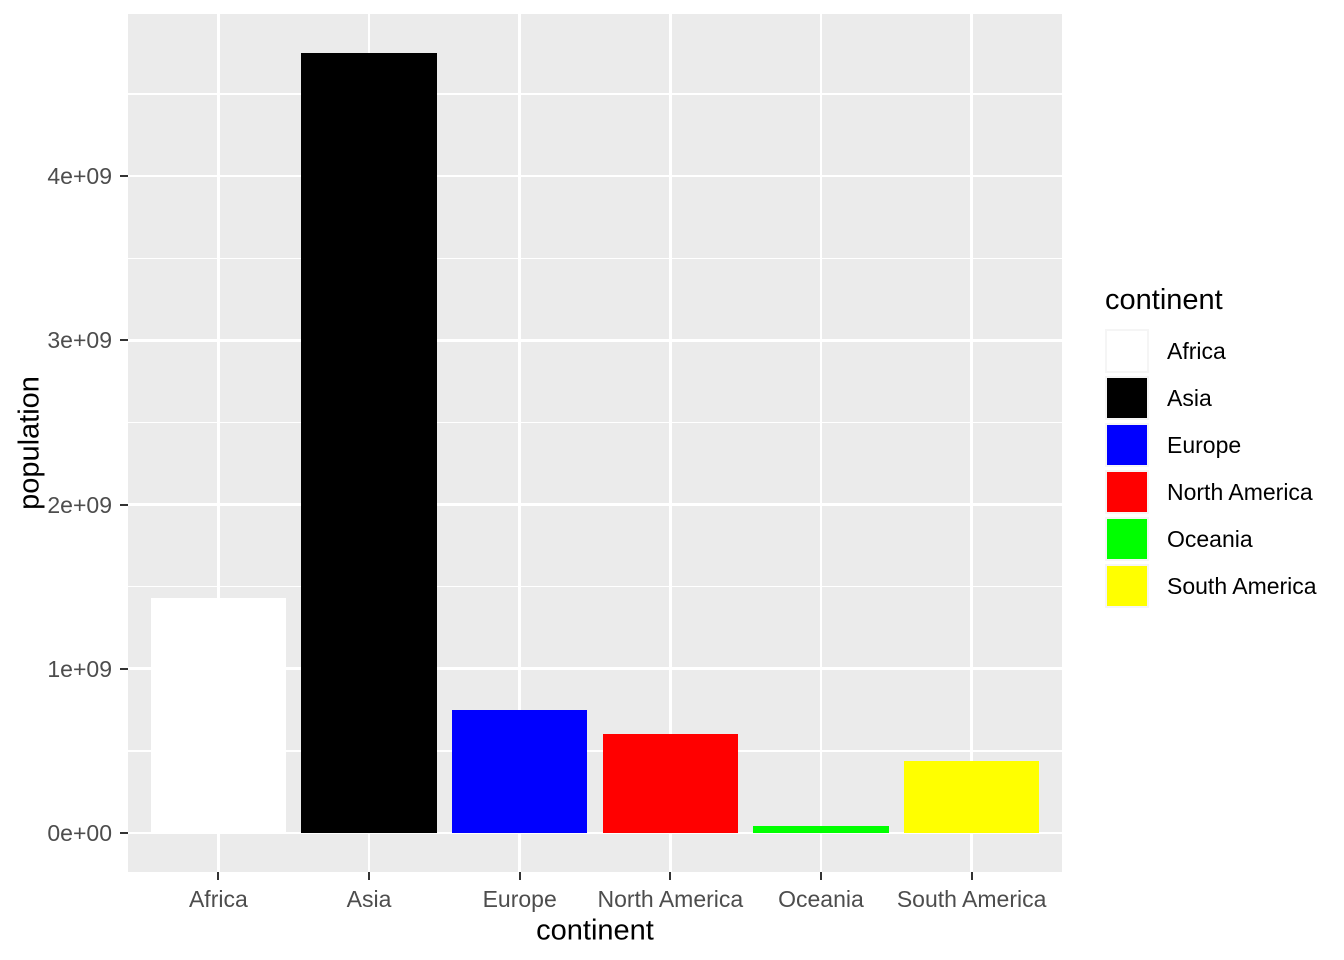 Image resolution: width=1344 pixels, height=960 pixels. What do you see at coordinates (79, 176) in the screenshot?
I see `y-tick-label: 4e+09` at bounding box center [79, 176].